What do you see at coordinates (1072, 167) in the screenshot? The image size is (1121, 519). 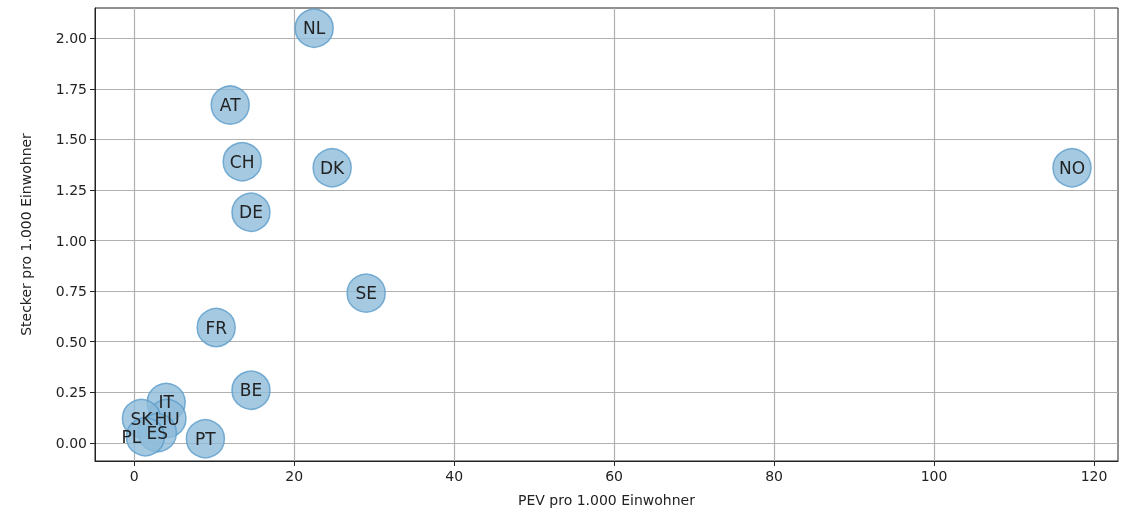 I see `annotation: NO` at bounding box center [1072, 167].